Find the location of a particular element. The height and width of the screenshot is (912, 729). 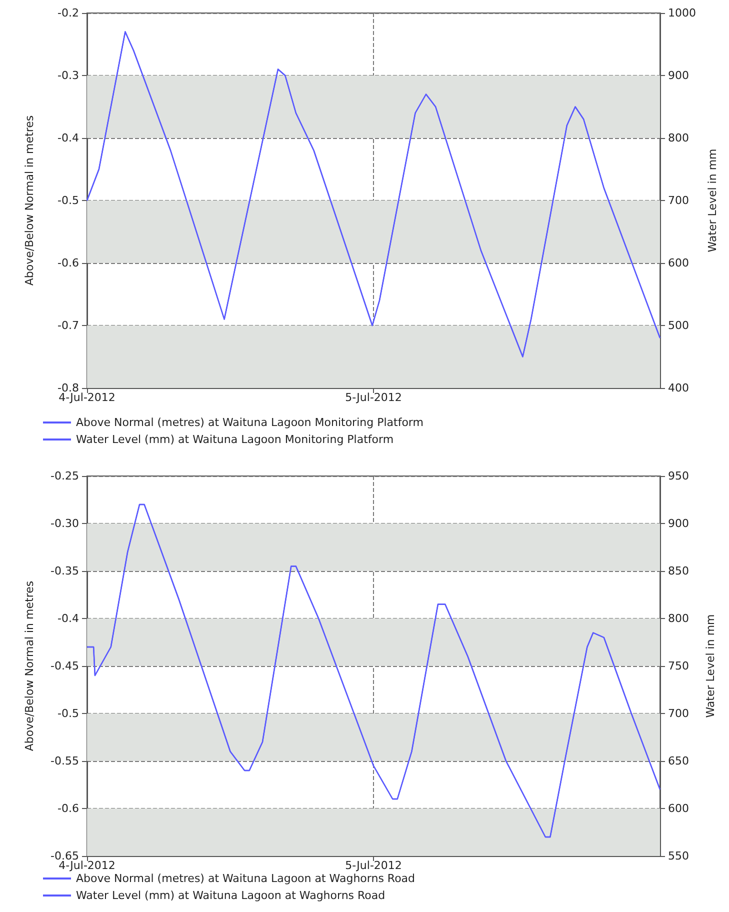

y2-tick-label: 550 is located at coordinates (678, 856).